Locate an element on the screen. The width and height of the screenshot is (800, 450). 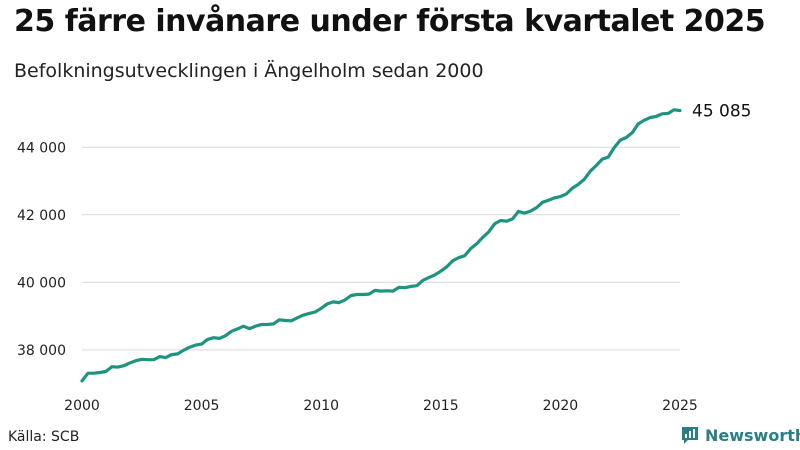
brand-name: Newsworthy is located at coordinates (752, 435).